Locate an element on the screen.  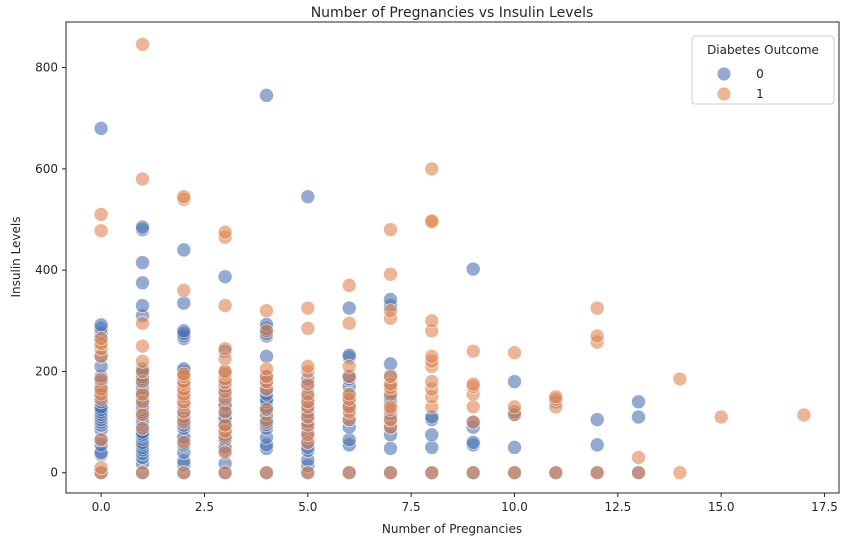
x-tick-label: 0.0 is located at coordinates (101, 507).